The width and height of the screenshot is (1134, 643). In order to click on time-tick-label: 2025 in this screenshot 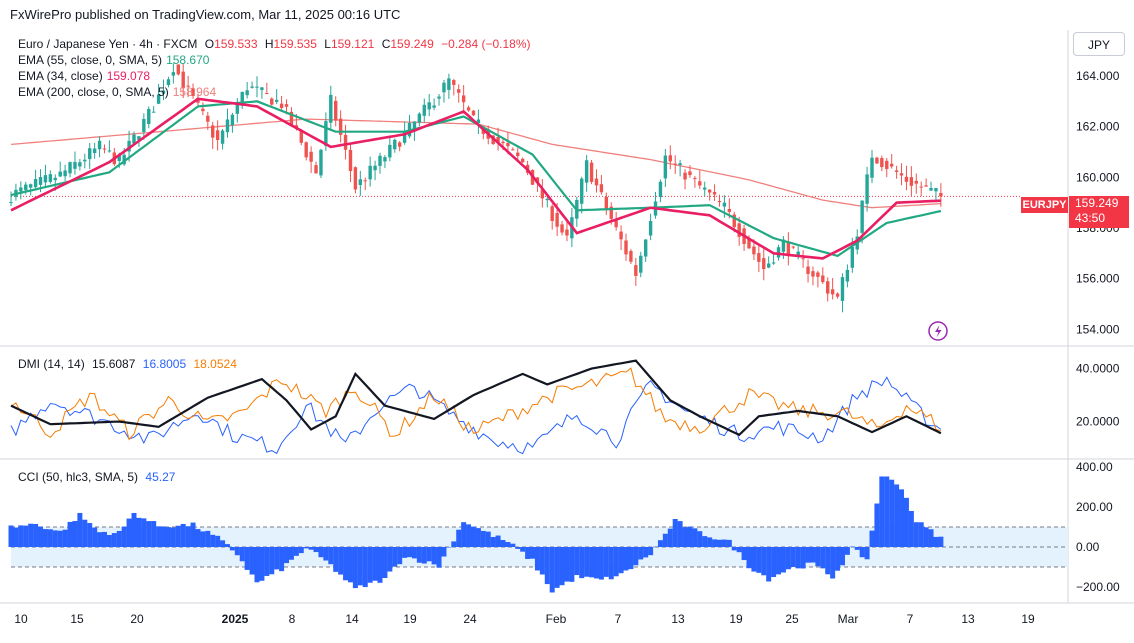, I will do `click(235, 619)`.